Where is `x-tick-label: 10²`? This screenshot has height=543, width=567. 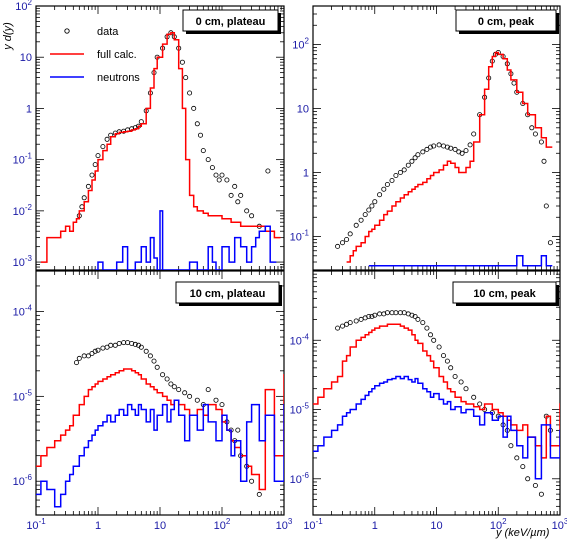 x-tick-label: 10² is located at coordinates (222, 524).